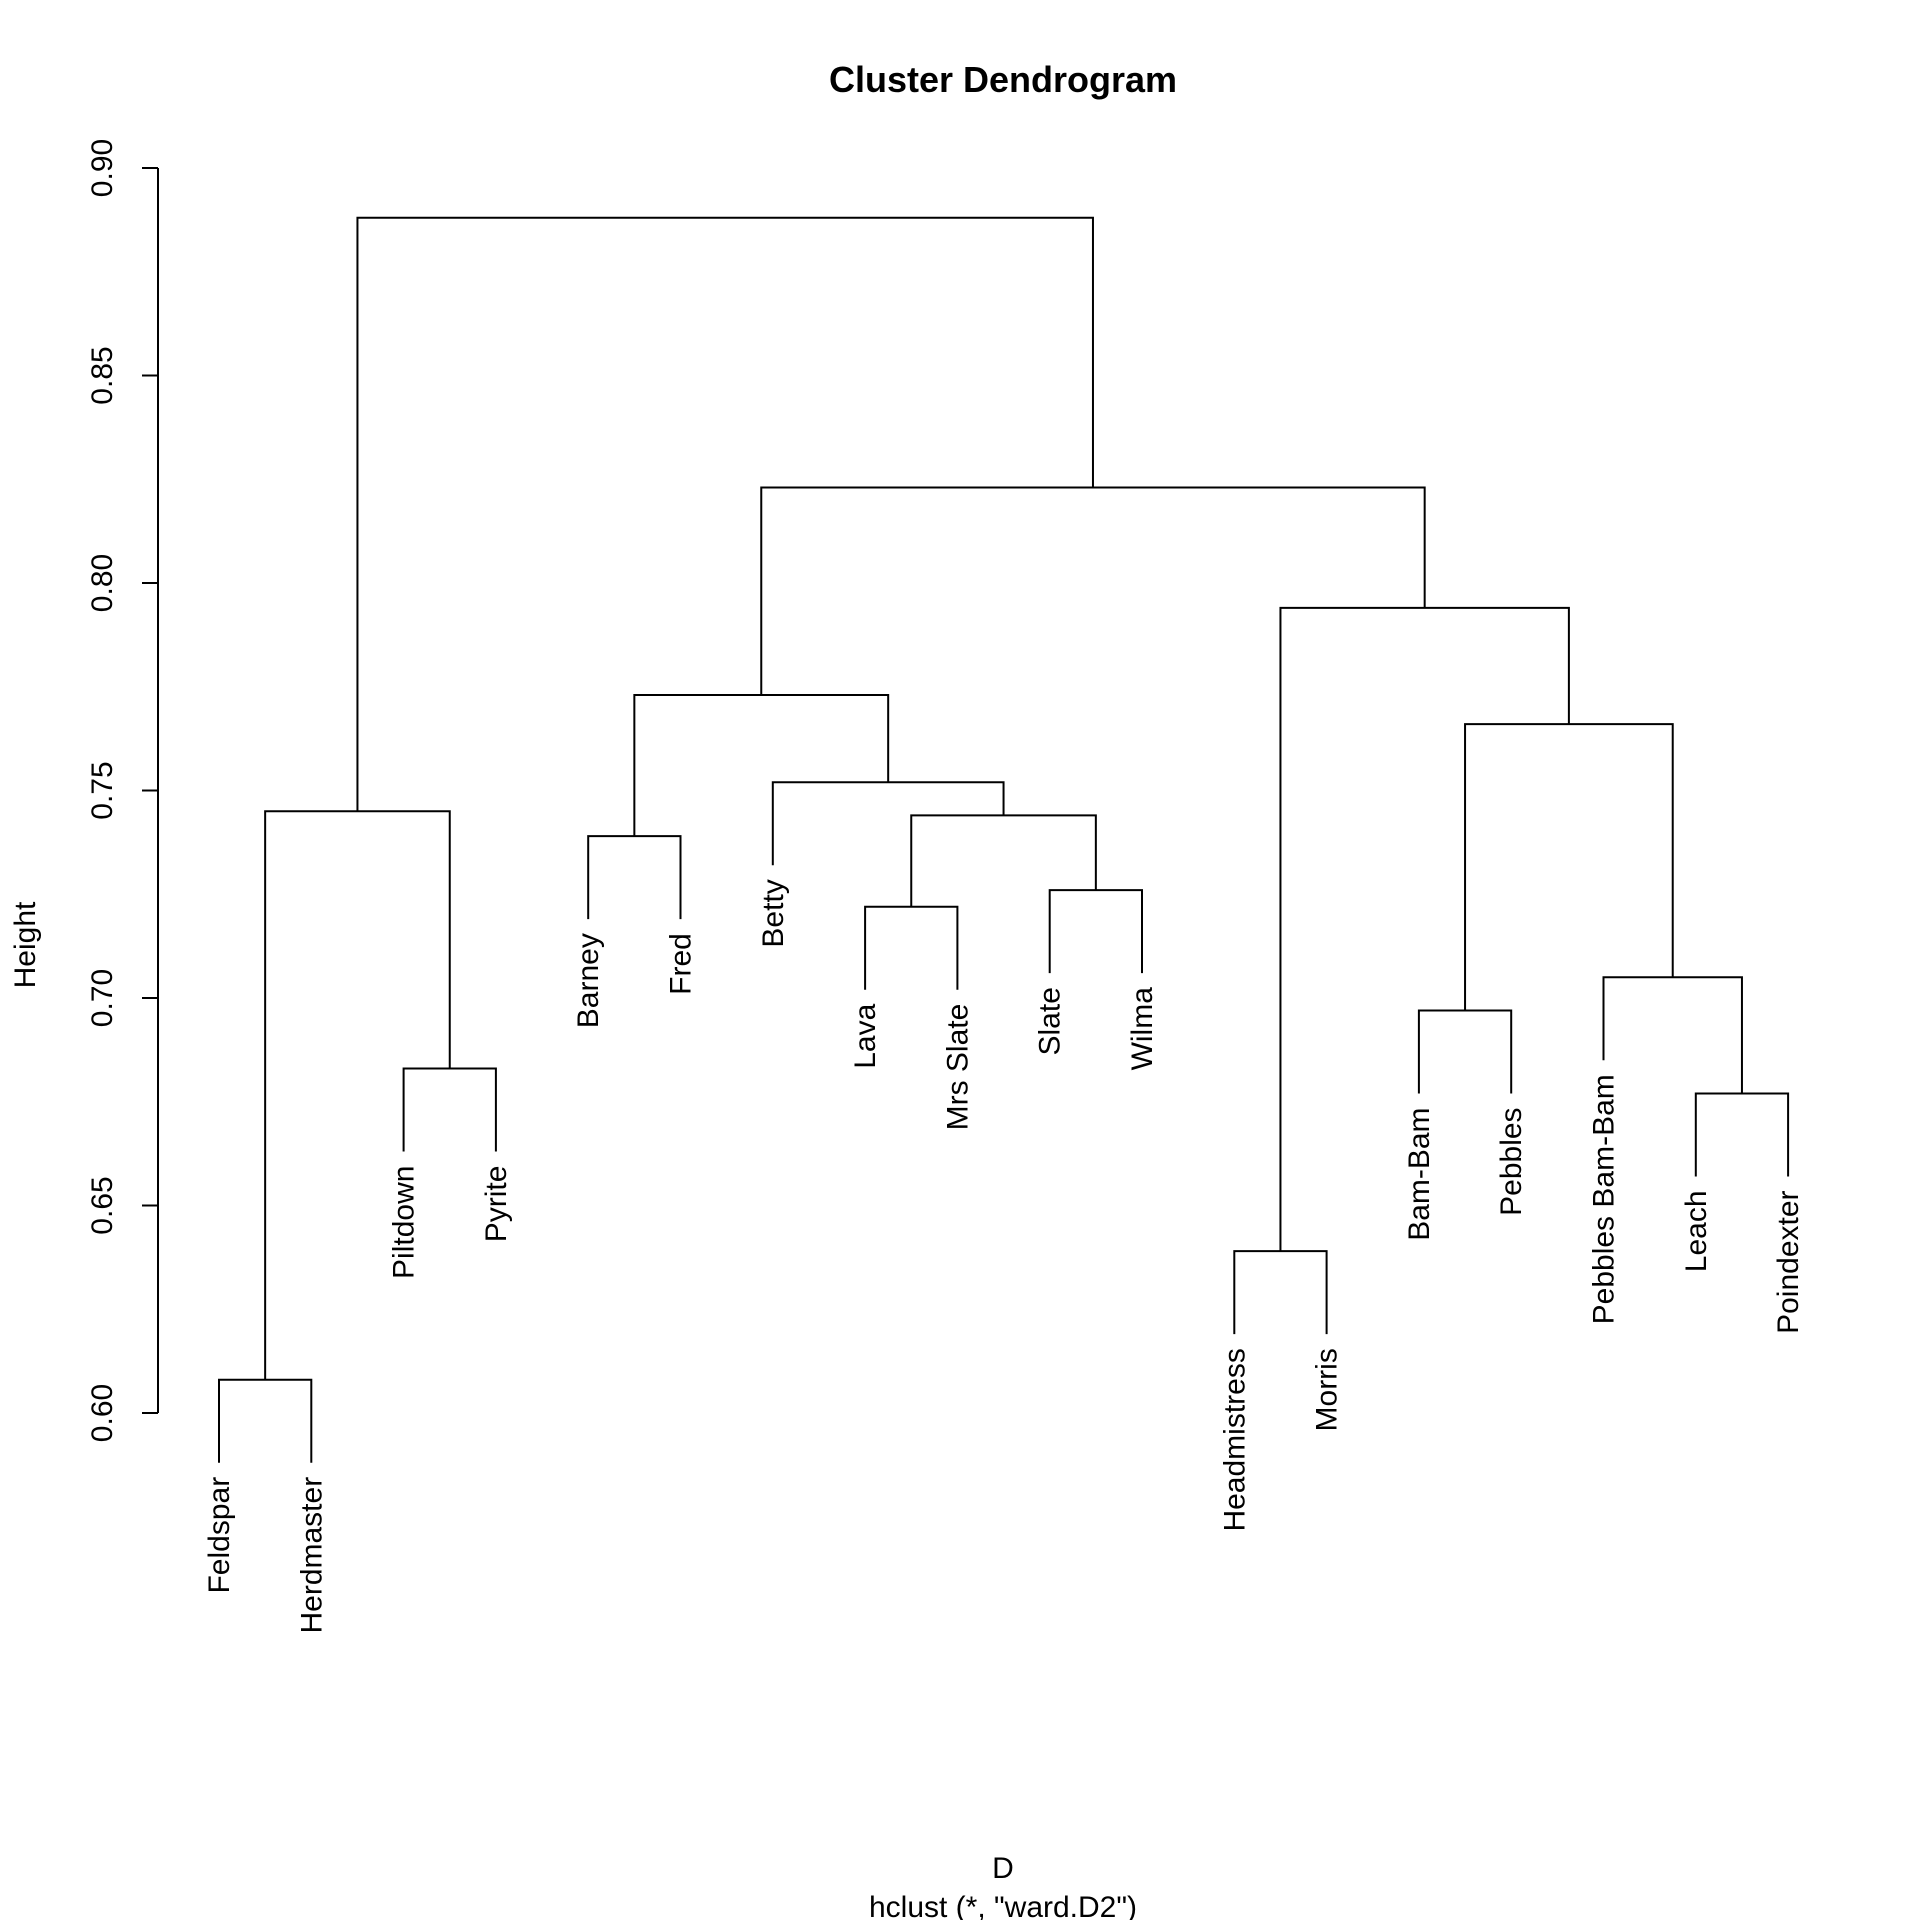 This screenshot has width=1920, height=1920. I want to click on leaf-label: Poindexter, so click(1788, 1261).